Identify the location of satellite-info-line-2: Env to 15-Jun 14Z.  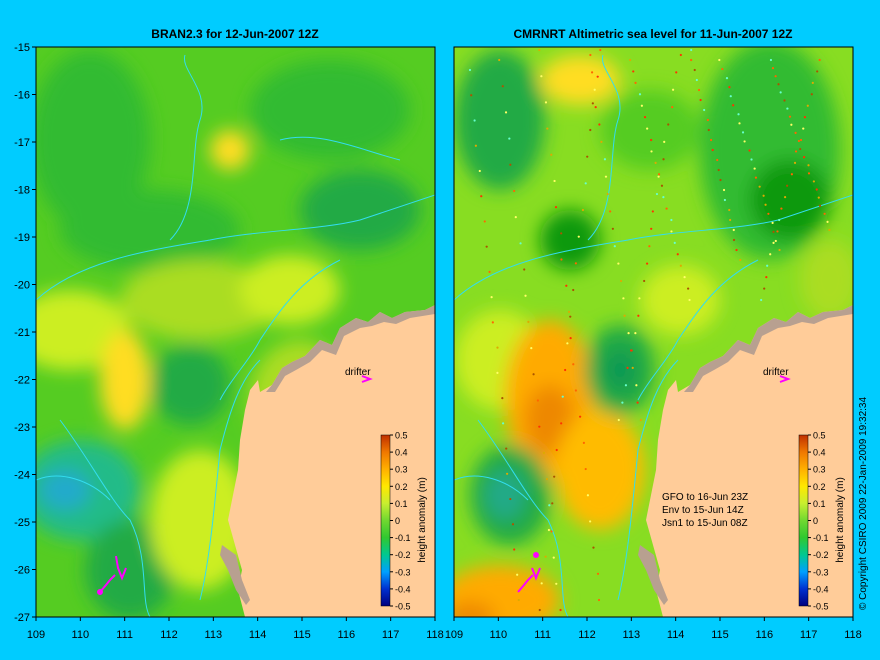
(703, 510).